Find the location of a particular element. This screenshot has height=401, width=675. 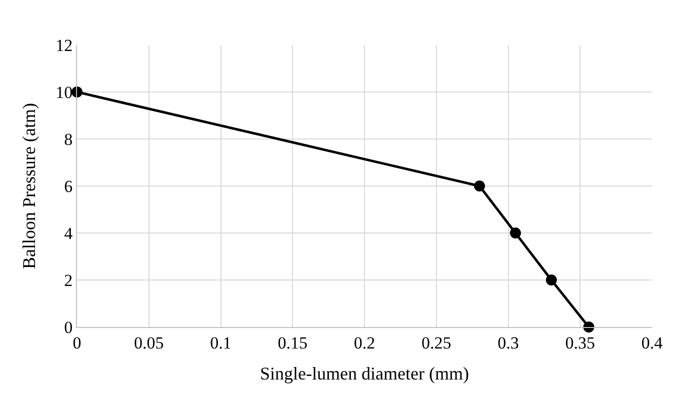

x-tick-label: 0.2 is located at coordinates (365, 342).